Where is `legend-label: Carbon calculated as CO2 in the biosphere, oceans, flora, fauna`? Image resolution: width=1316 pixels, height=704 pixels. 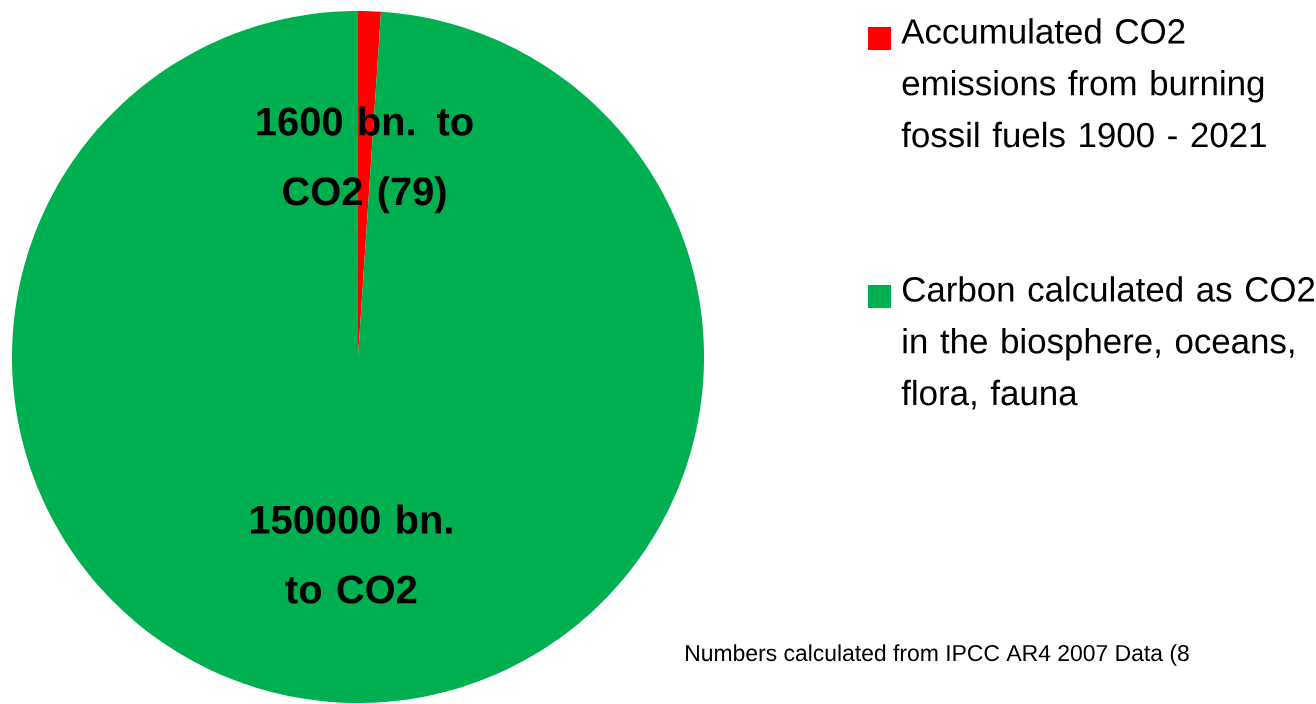 legend-label: Carbon calculated as CO2 in the biosphere, oceans, flora, fauna is located at coordinates (1108, 343).